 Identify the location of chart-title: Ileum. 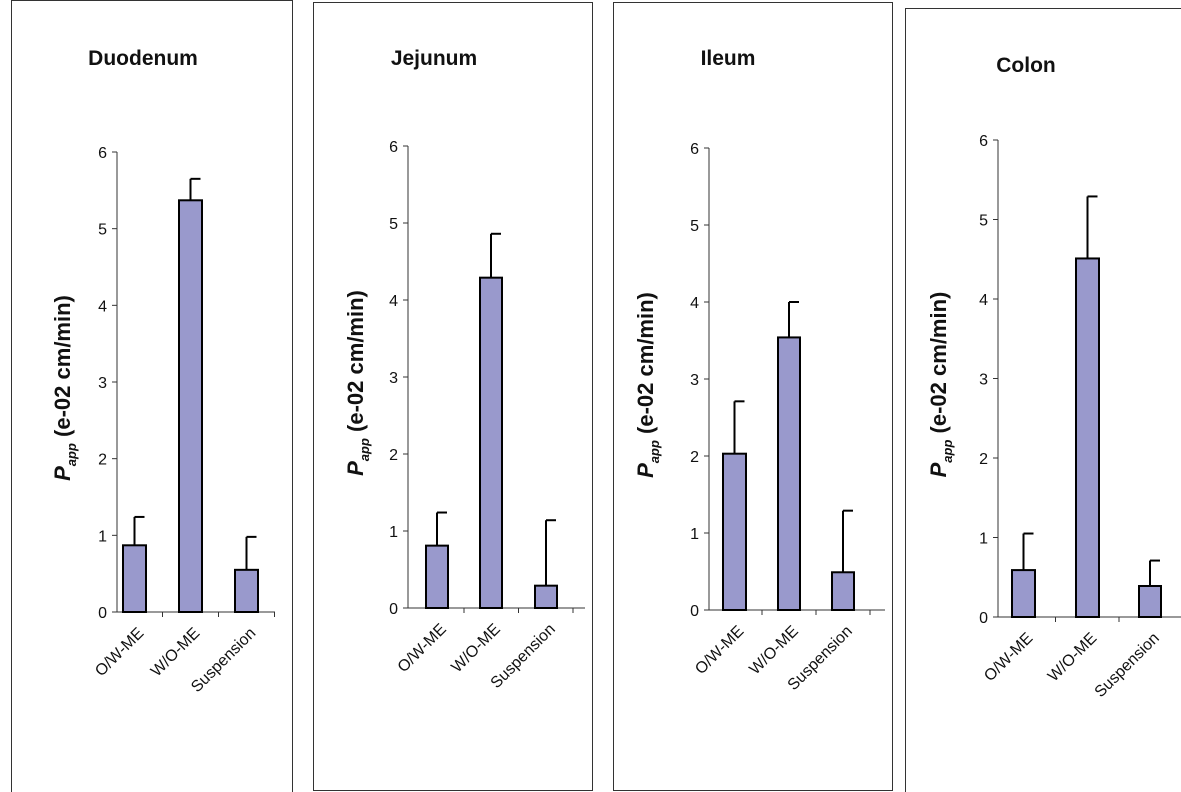
(728, 58).